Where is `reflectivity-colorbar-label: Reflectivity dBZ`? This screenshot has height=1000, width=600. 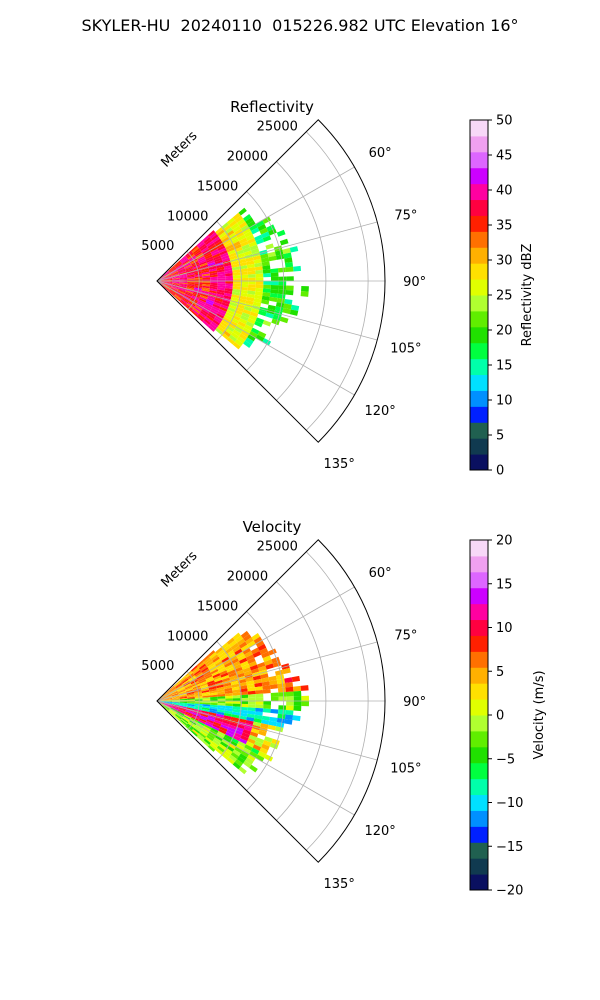
reflectivity-colorbar-label: Reflectivity dBZ is located at coordinates (527, 295).